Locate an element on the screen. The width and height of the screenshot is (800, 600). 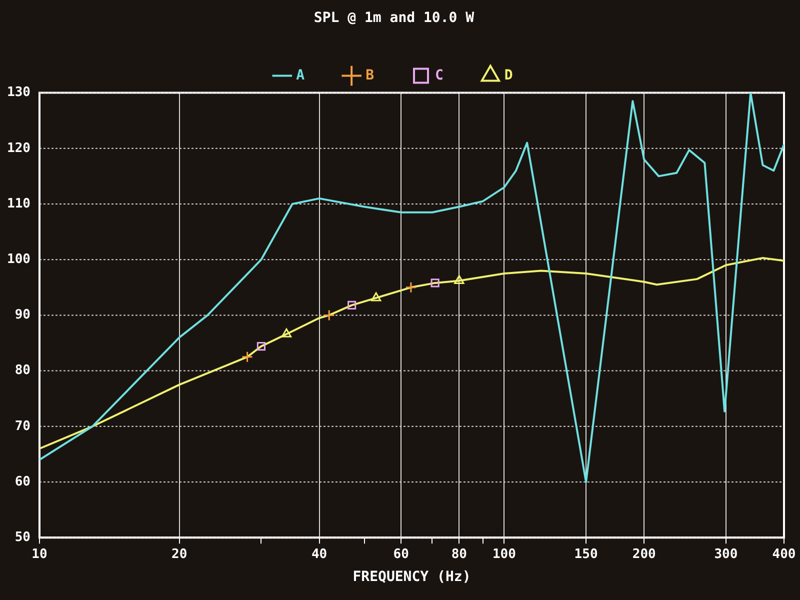
x-tick-label: 10 is located at coordinates (40, 554).